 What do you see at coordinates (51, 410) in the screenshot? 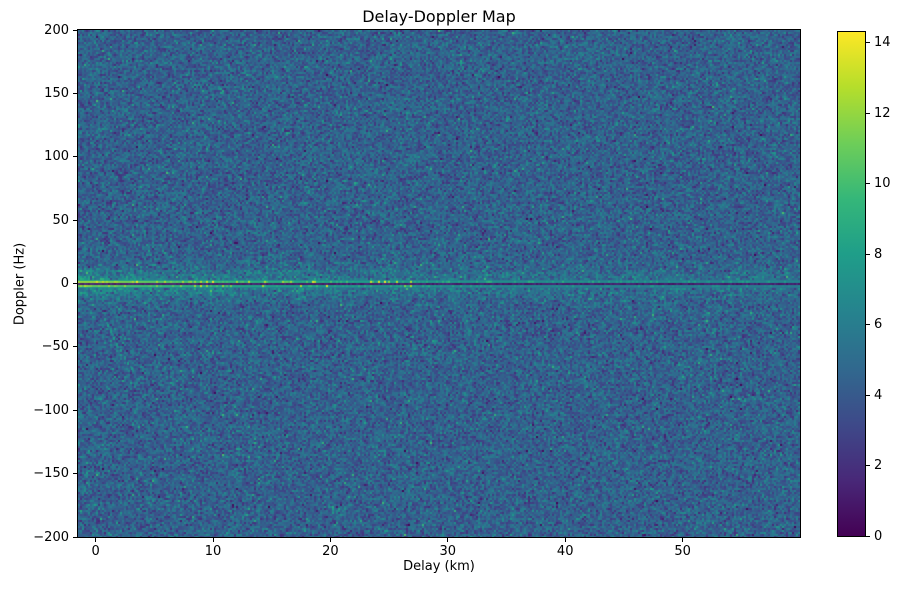
I see `y-tick-label: −100` at bounding box center [51, 410].